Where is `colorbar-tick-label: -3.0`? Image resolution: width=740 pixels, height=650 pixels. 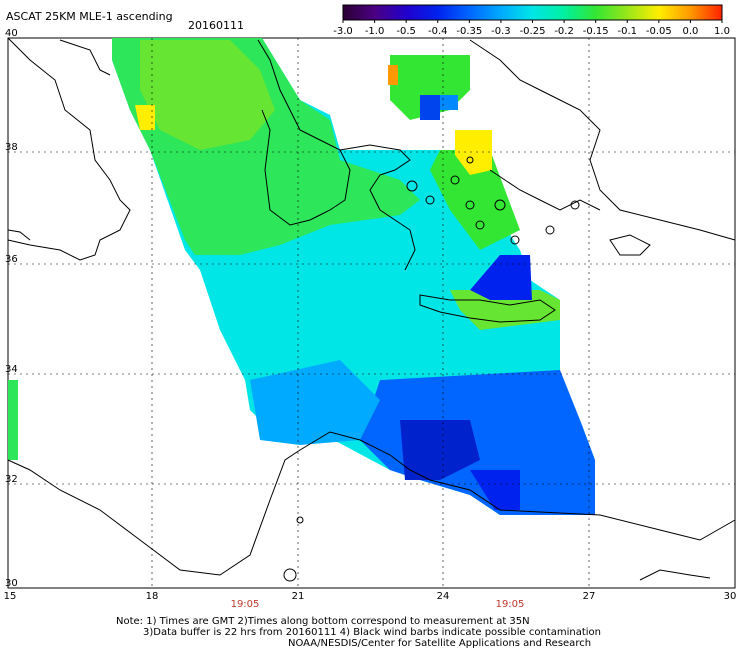 colorbar-tick-label: -3.0 is located at coordinates (343, 31).